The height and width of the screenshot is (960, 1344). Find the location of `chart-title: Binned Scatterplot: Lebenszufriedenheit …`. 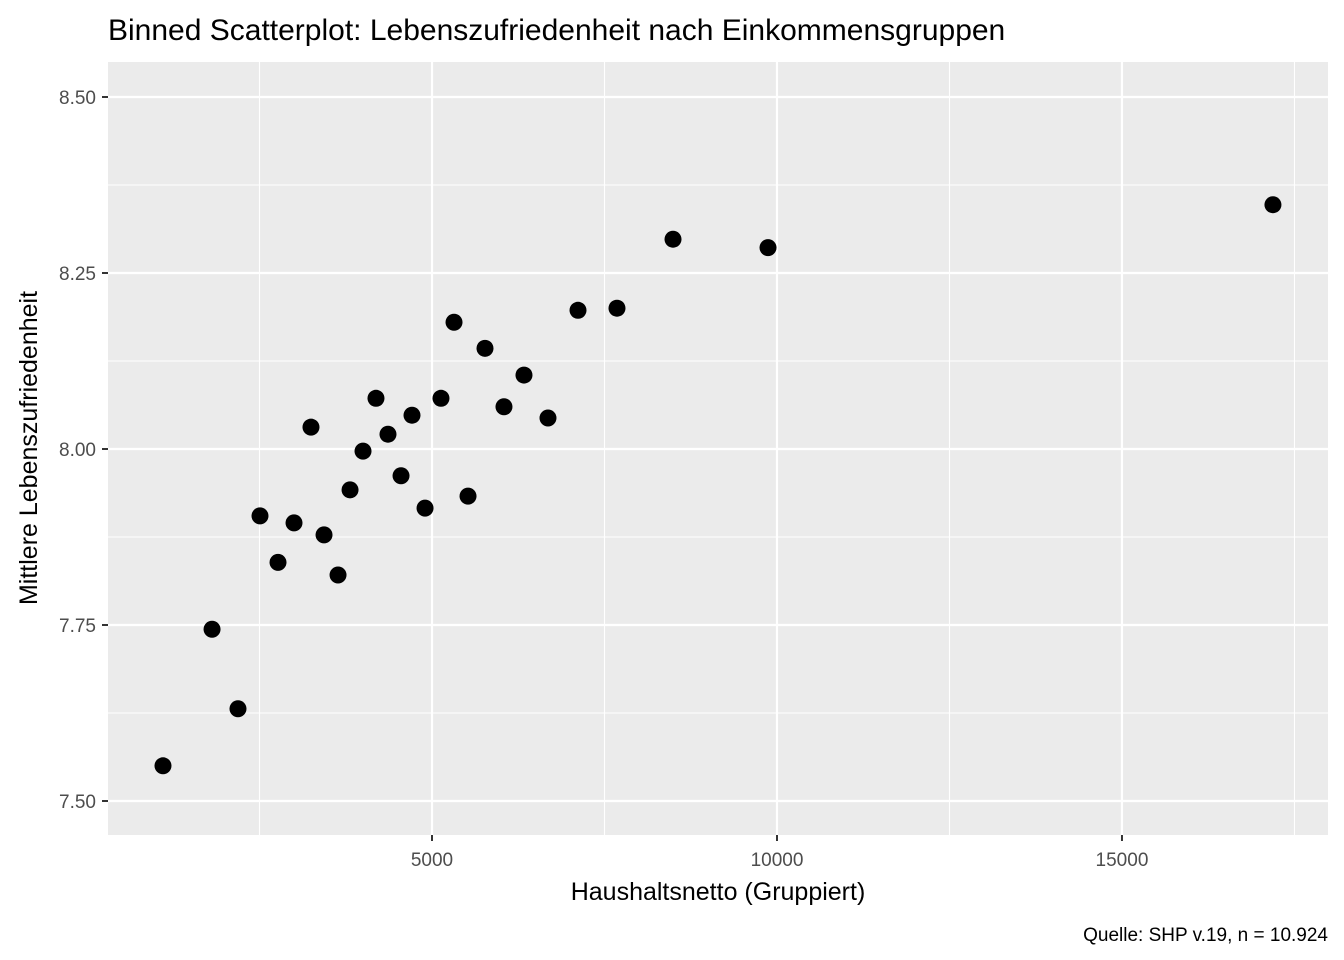

chart-title: Binned Scatterplot: Lebenszufriedenheit … is located at coordinates (556, 30).